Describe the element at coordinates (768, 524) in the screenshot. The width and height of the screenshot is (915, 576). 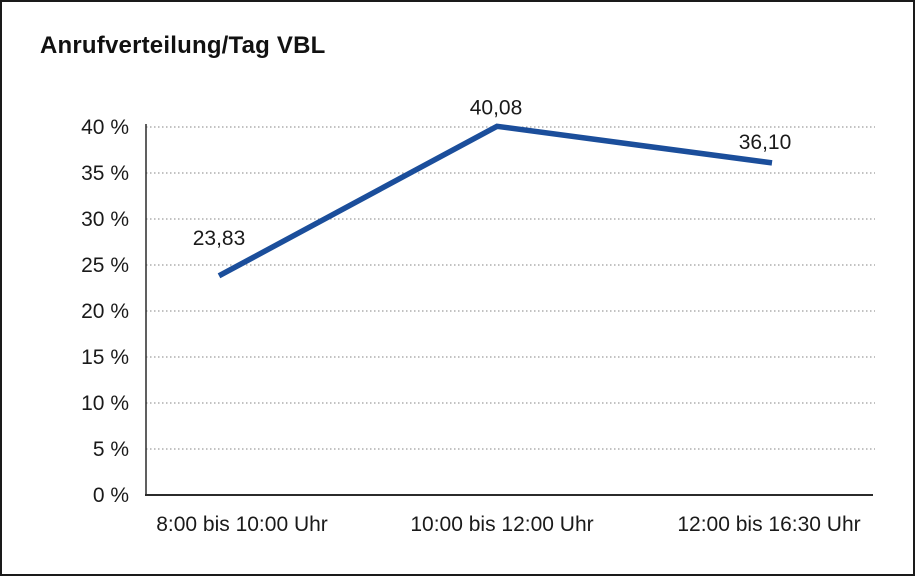
I see `x-category-label: 12:00 bis 16:30 Uhr` at that location.